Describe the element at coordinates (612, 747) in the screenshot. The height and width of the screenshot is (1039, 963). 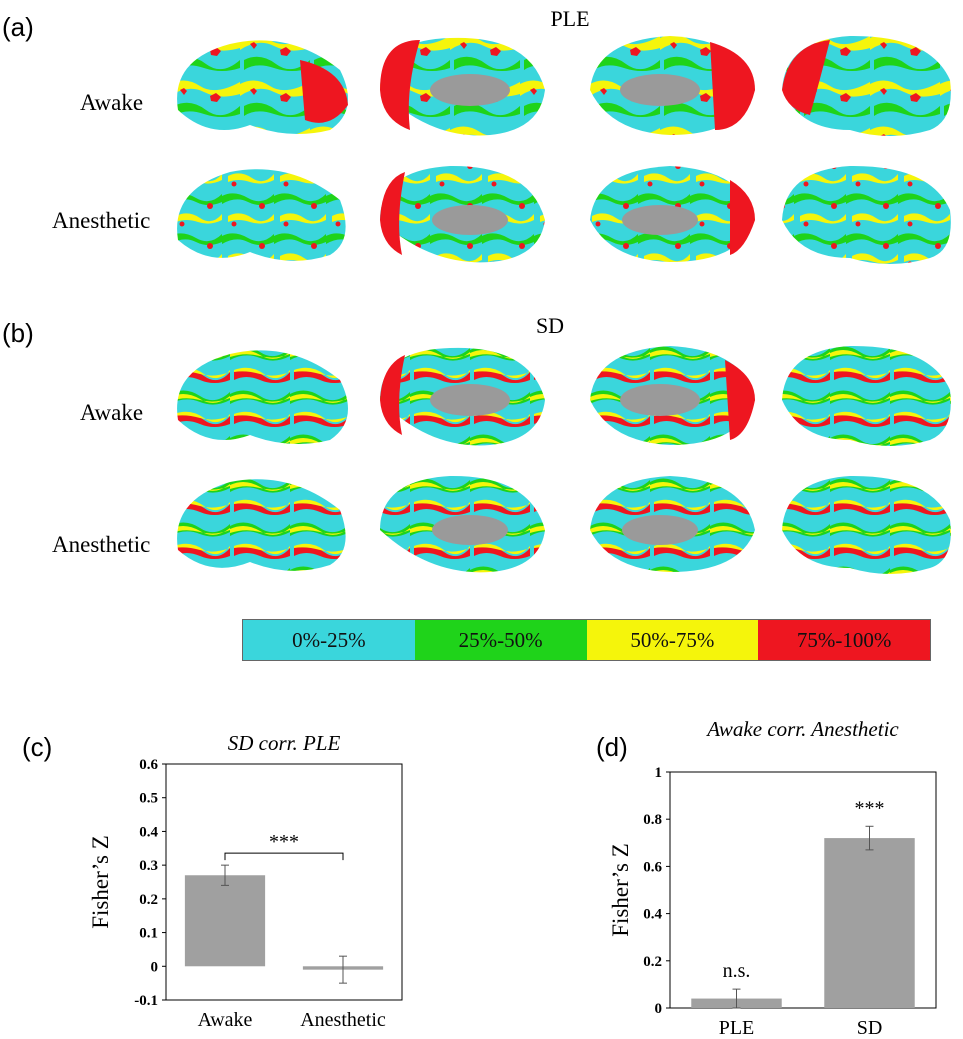
I see `panel-d-letter: (d)` at that location.